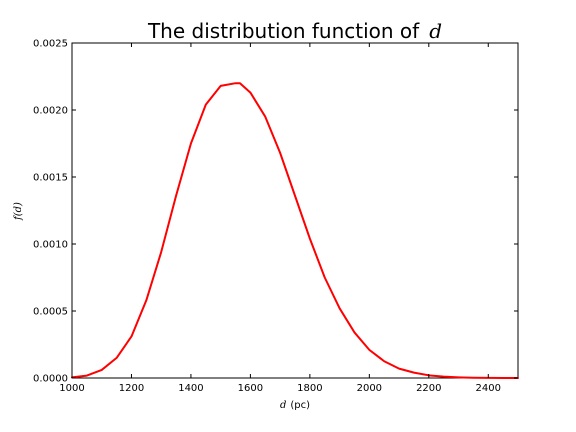  Describe the element at coordinates (488, 388) in the screenshot. I see `x-tick-label: 2400` at that location.